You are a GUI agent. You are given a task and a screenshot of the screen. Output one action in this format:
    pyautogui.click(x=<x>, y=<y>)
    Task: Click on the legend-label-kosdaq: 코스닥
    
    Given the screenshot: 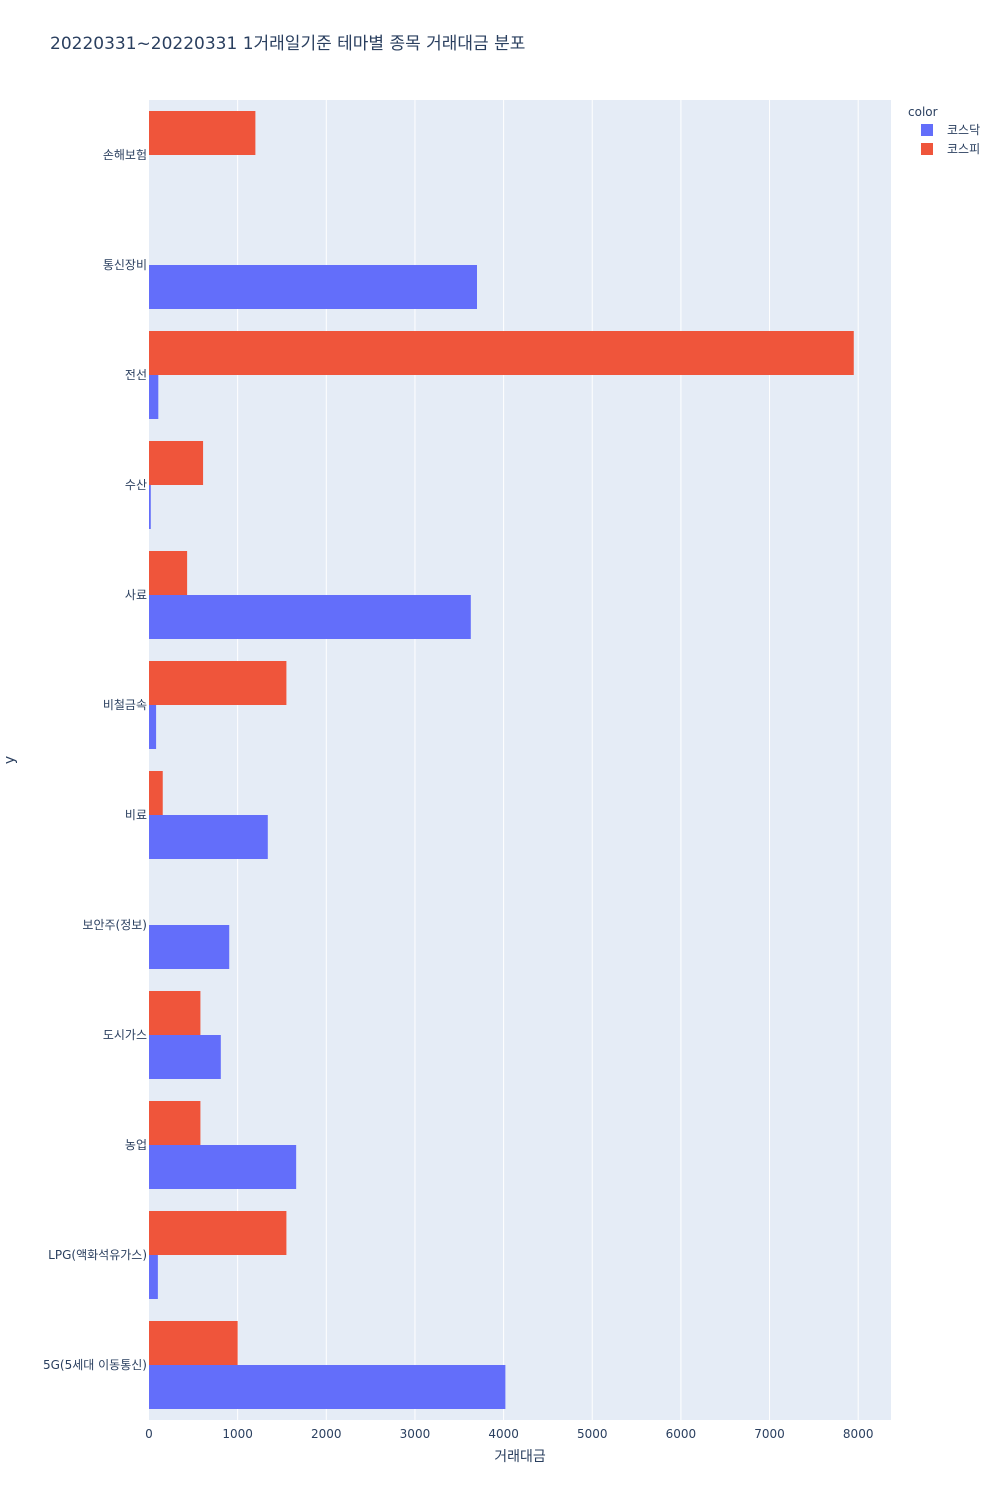 What is the action you would take?
    pyautogui.click(x=963, y=130)
    